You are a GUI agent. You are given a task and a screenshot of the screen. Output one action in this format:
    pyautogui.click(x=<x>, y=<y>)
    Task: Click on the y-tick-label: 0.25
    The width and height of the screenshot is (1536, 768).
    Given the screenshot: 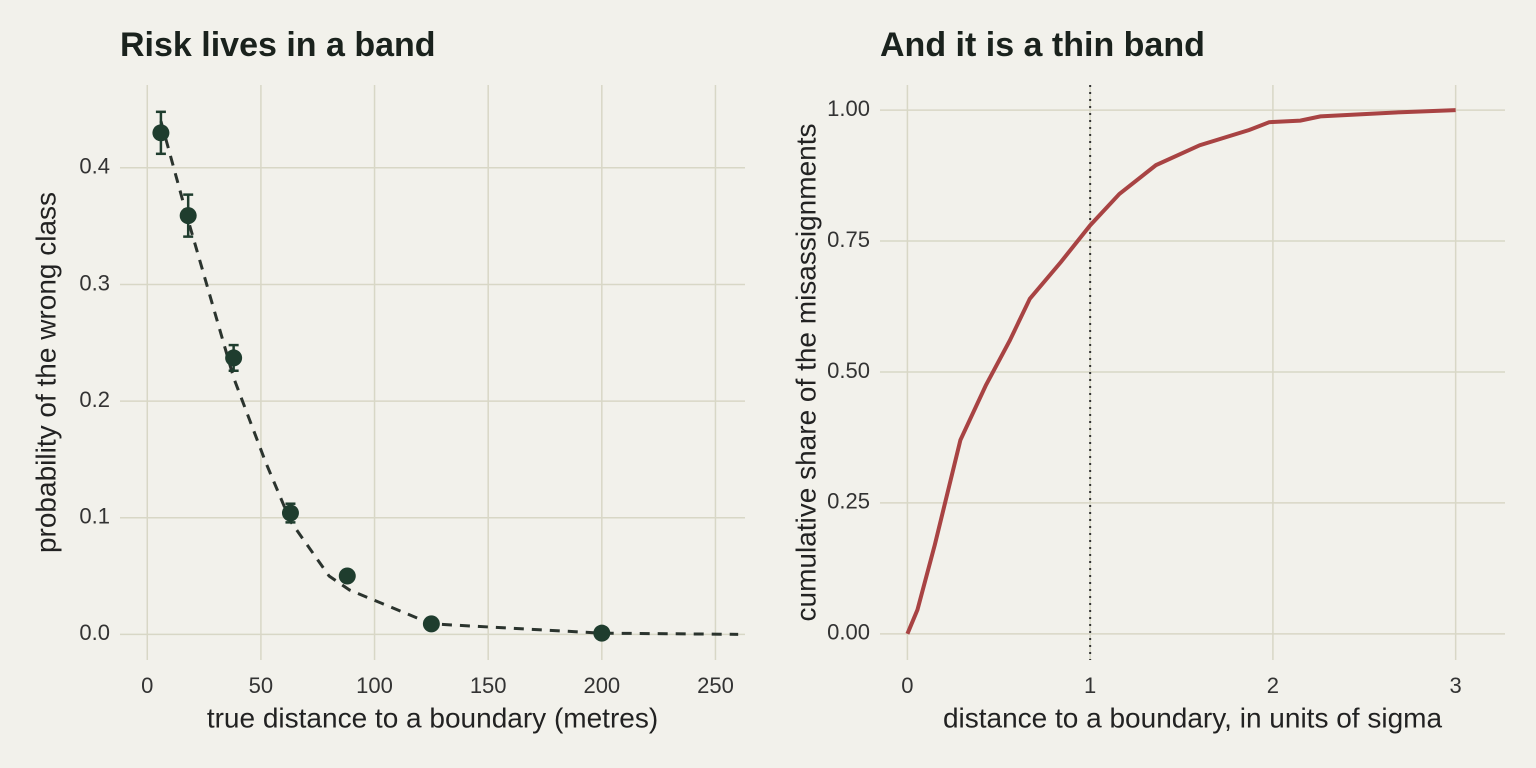 What is the action you would take?
    pyautogui.click(x=848, y=501)
    